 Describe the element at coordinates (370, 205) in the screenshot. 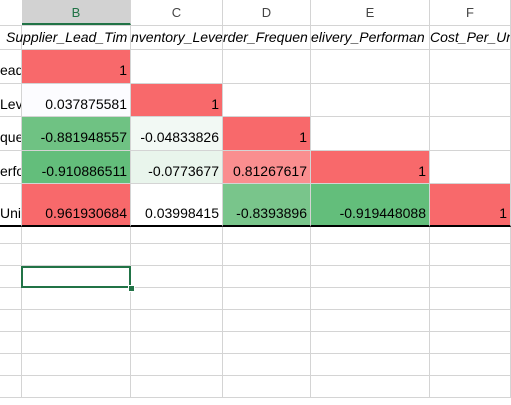

I see `data-cell: -0.919448088` at that location.